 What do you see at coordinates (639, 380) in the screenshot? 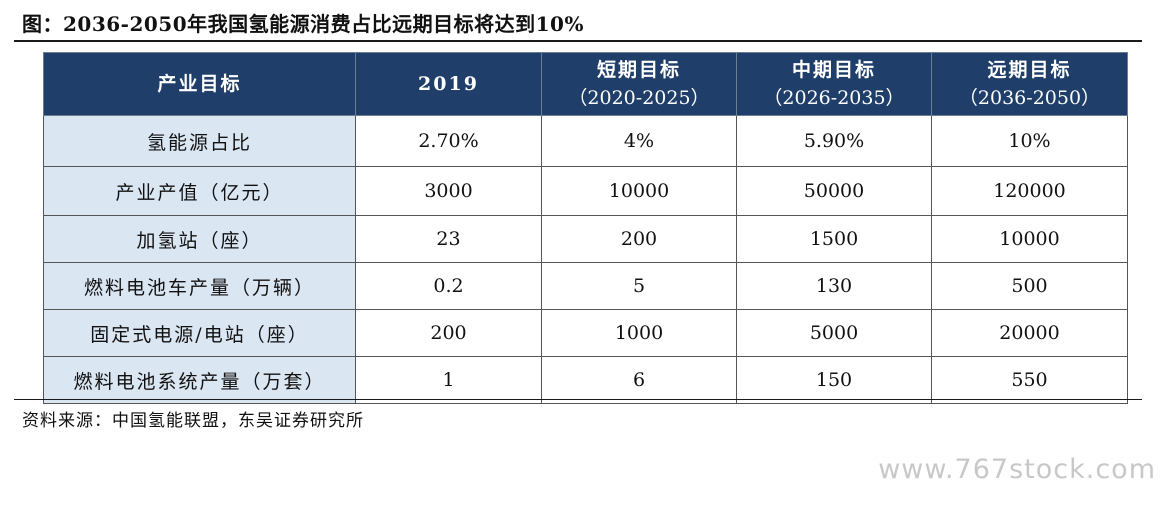
I see `table-cell: 6` at bounding box center [639, 380].